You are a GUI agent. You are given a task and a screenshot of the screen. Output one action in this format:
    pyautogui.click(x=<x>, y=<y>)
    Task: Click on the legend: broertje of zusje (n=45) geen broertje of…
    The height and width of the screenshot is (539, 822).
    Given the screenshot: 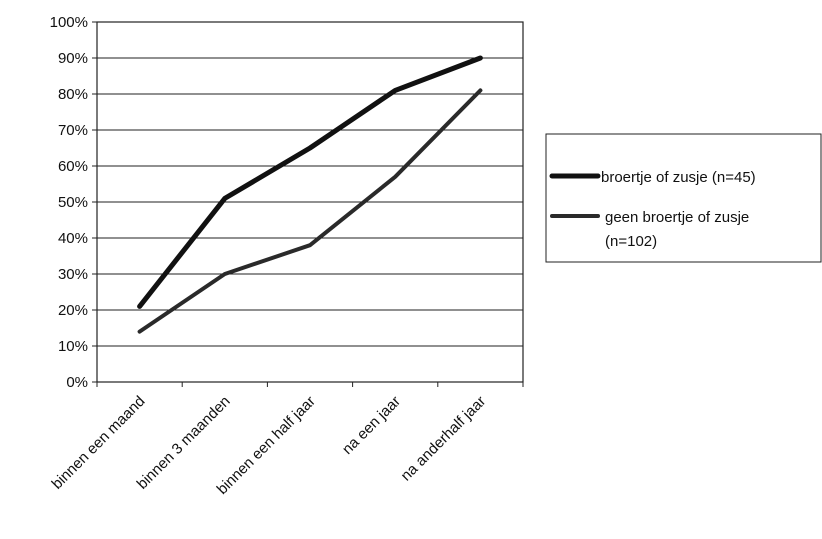 What is the action you would take?
    pyautogui.click(x=683, y=198)
    